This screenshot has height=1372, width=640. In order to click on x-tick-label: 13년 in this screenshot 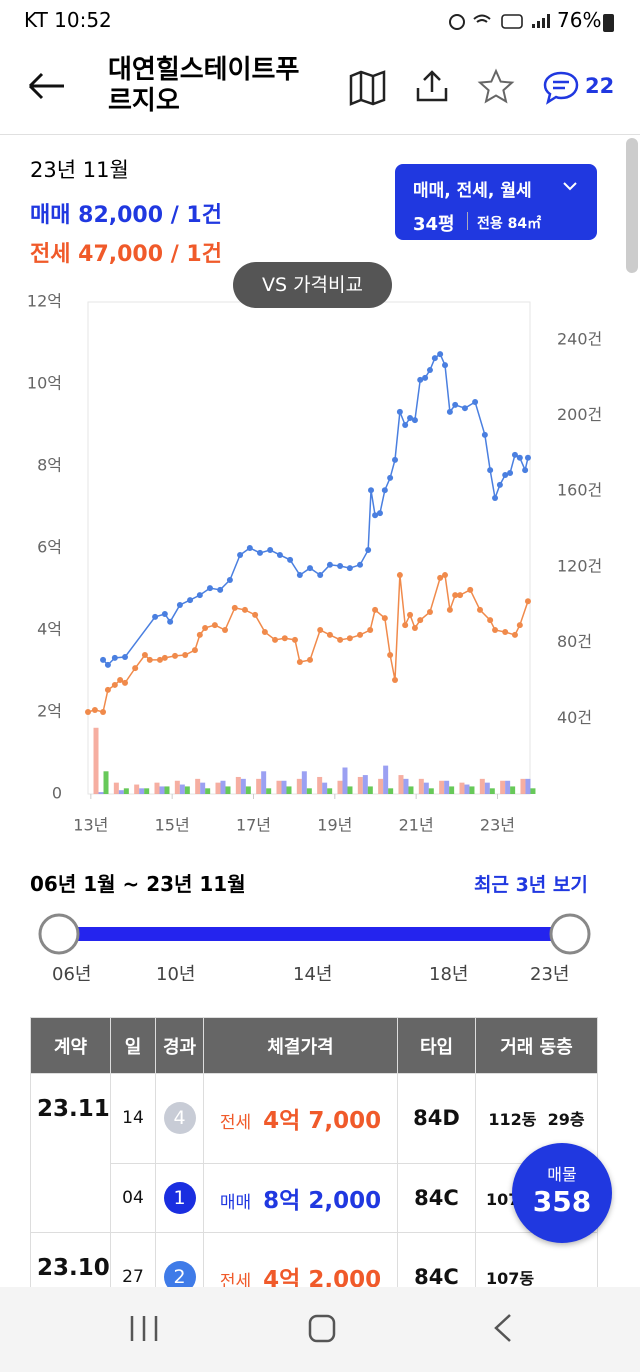, I will do `click(90, 825)`.